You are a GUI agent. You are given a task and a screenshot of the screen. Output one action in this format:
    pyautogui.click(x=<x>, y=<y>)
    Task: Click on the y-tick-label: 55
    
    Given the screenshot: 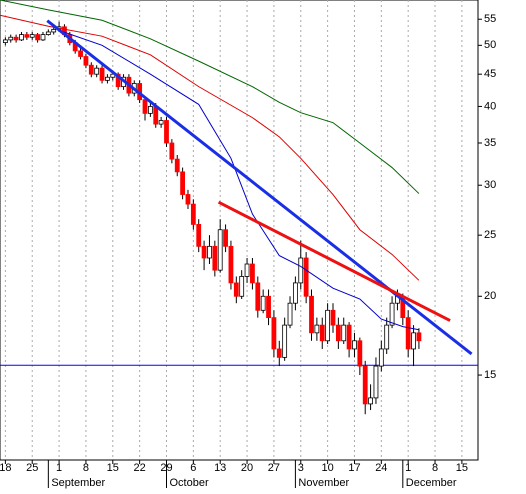 What is the action you would take?
    pyautogui.click(x=490, y=19)
    